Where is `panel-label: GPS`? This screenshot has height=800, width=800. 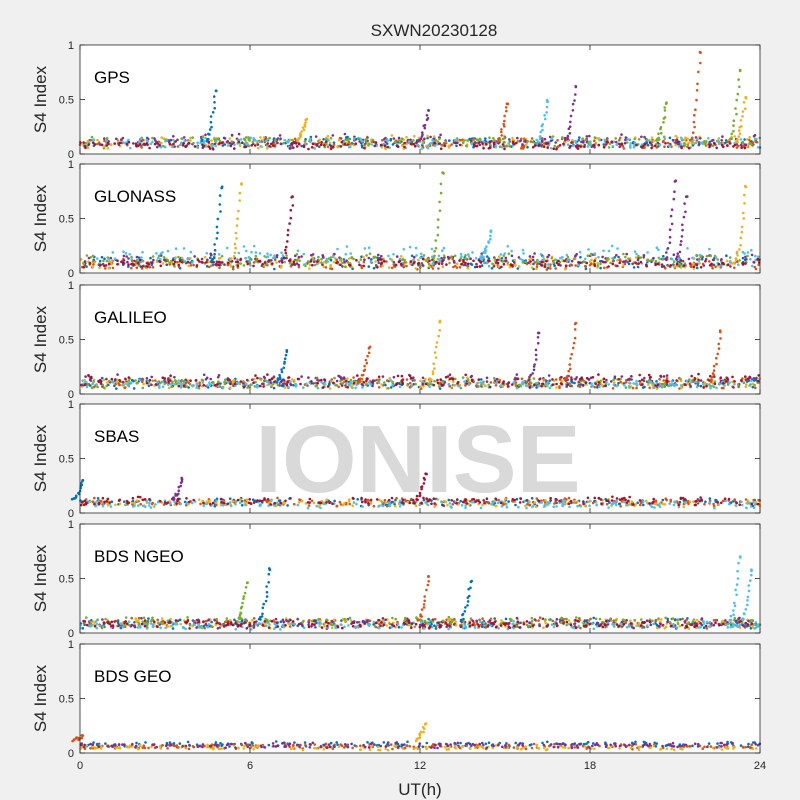
panel-label: GPS is located at coordinates (112, 77).